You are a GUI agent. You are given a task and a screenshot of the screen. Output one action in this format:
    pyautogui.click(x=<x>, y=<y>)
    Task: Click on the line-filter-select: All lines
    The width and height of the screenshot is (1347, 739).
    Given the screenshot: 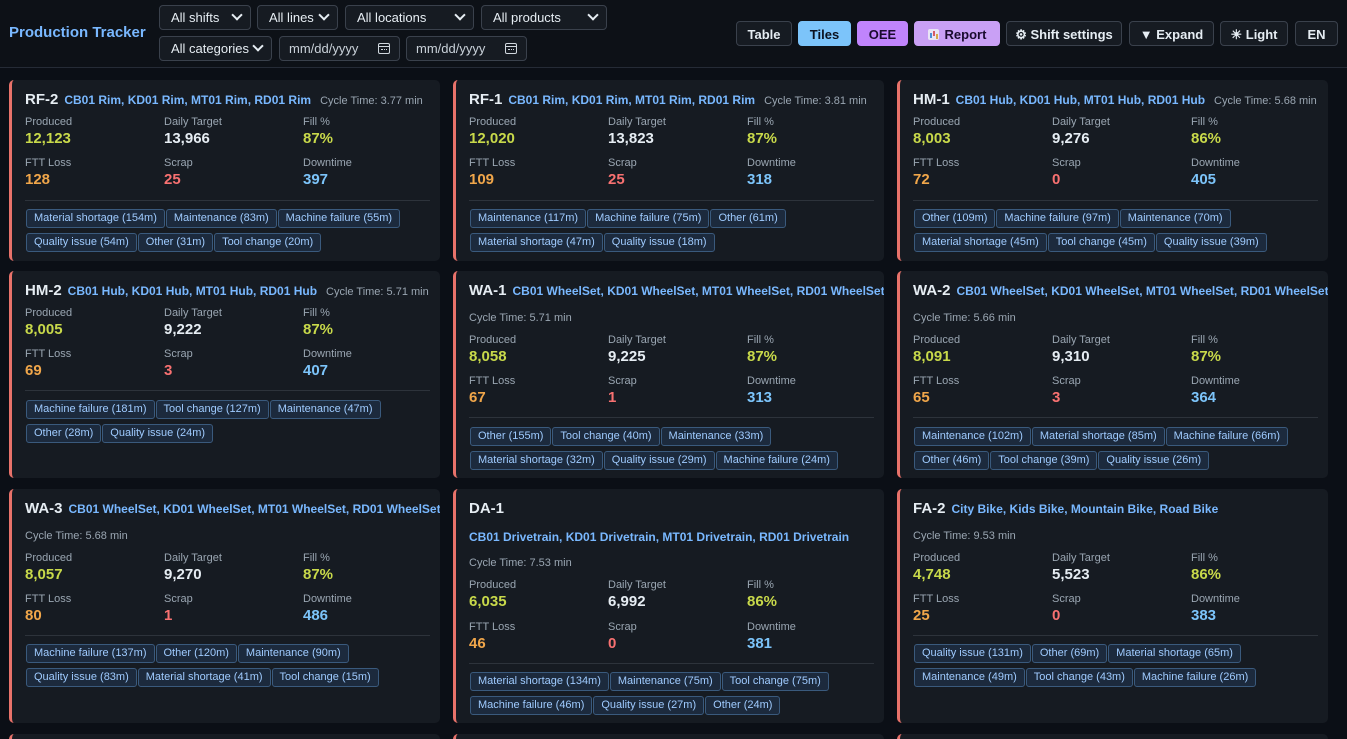 What is the action you would take?
    pyautogui.click(x=297, y=17)
    